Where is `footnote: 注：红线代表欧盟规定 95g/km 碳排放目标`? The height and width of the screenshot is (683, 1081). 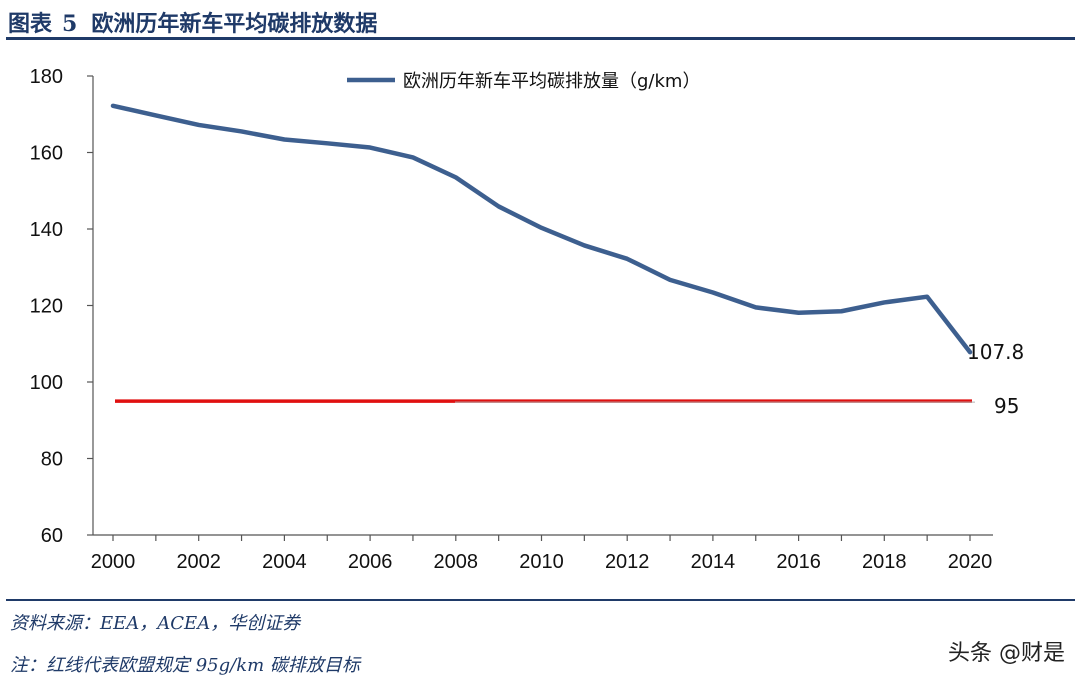 footnote: 注：红线代表欧盟规定 95g/km 碳排放目标 is located at coordinates (185, 665).